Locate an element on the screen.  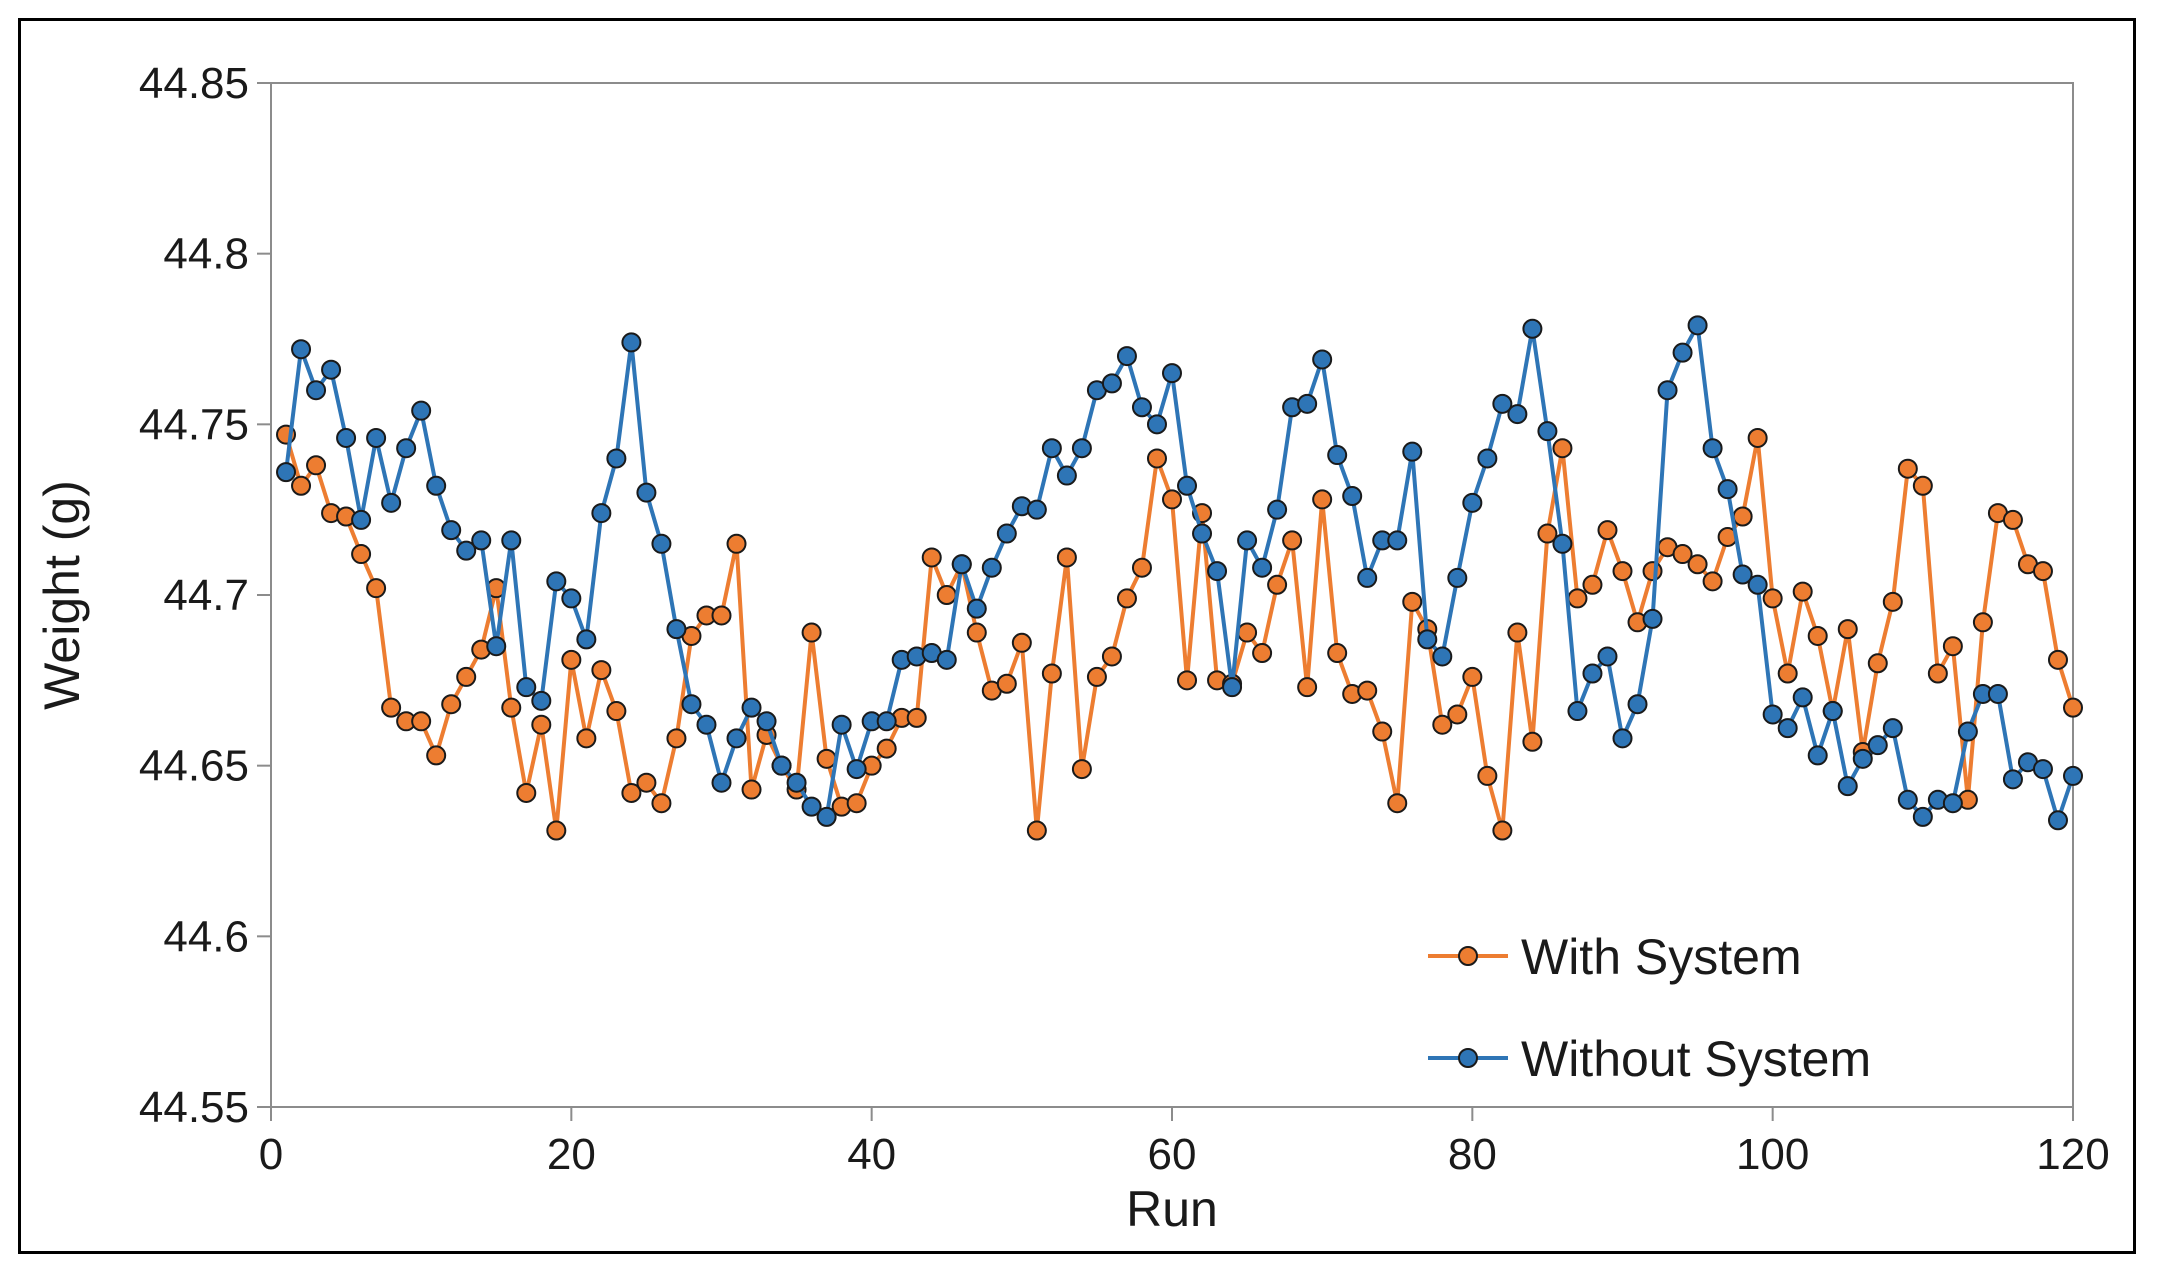
y-tick-label: 44.6 is located at coordinates (206, 936).